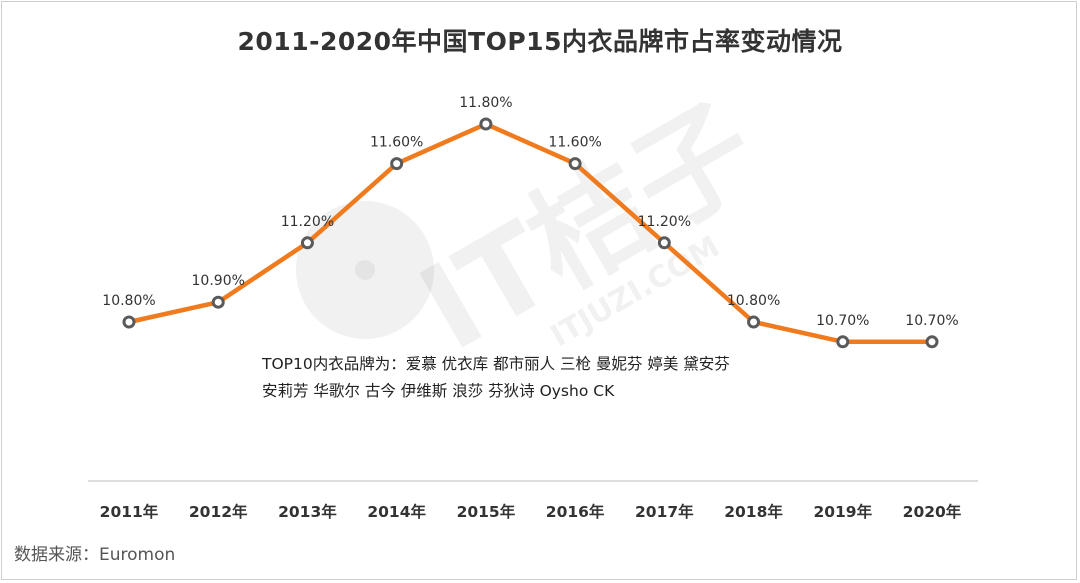 The width and height of the screenshot is (1080, 583). Describe the element at coordinates (842, 511) in the screenshot. I see `x-tick-label: 2019年` at that location.